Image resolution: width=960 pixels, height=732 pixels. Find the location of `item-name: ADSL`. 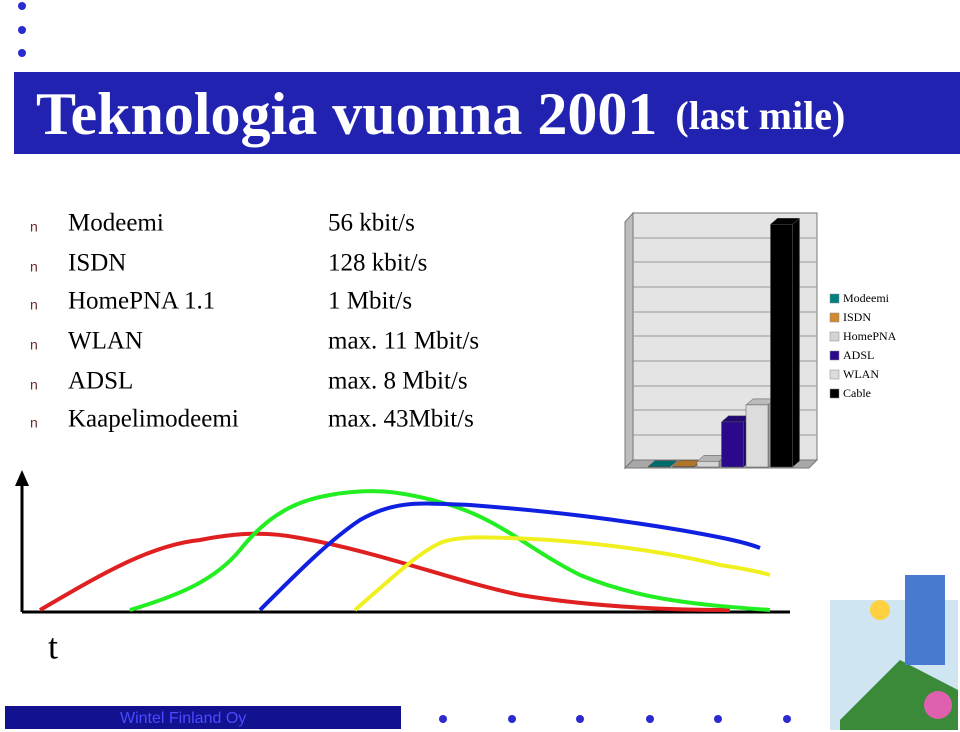

item-name: ADSL is located at coordinates (100, 381).